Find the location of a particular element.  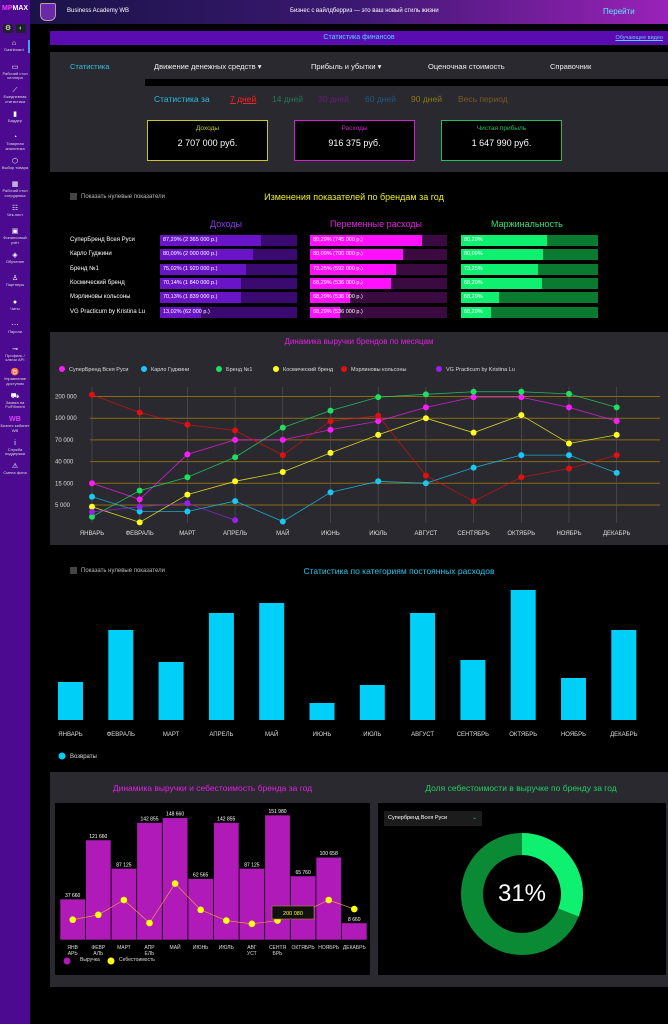

sidebar-item: ⌂ Dashboard is located at coordinates (15, 46).